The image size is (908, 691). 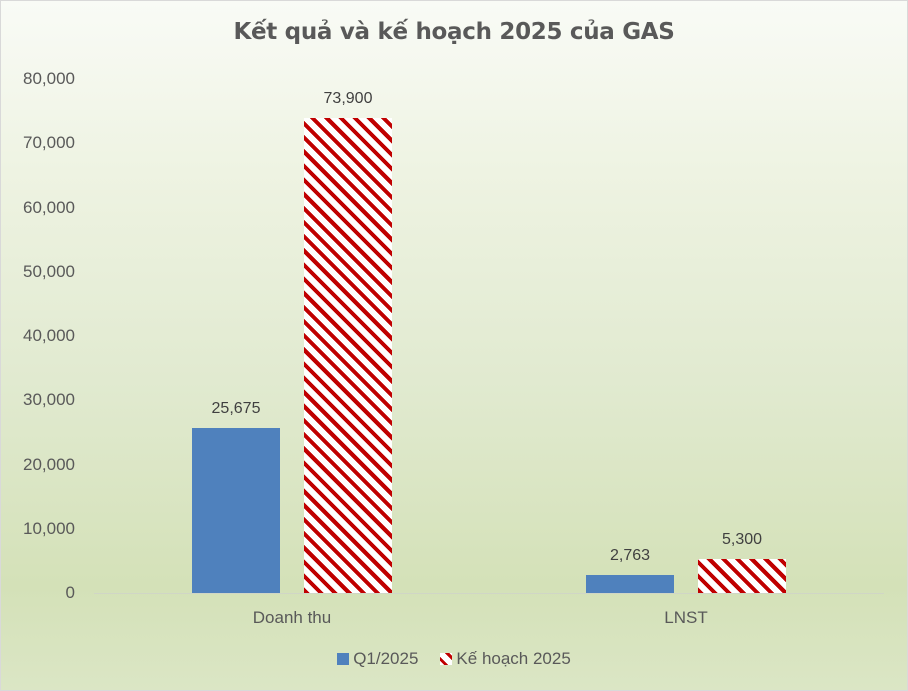 What do you see at coordinates (49, 78) in the screenshot?
I see `y-tick-label: 80,000` at bounding box center [49, 78].